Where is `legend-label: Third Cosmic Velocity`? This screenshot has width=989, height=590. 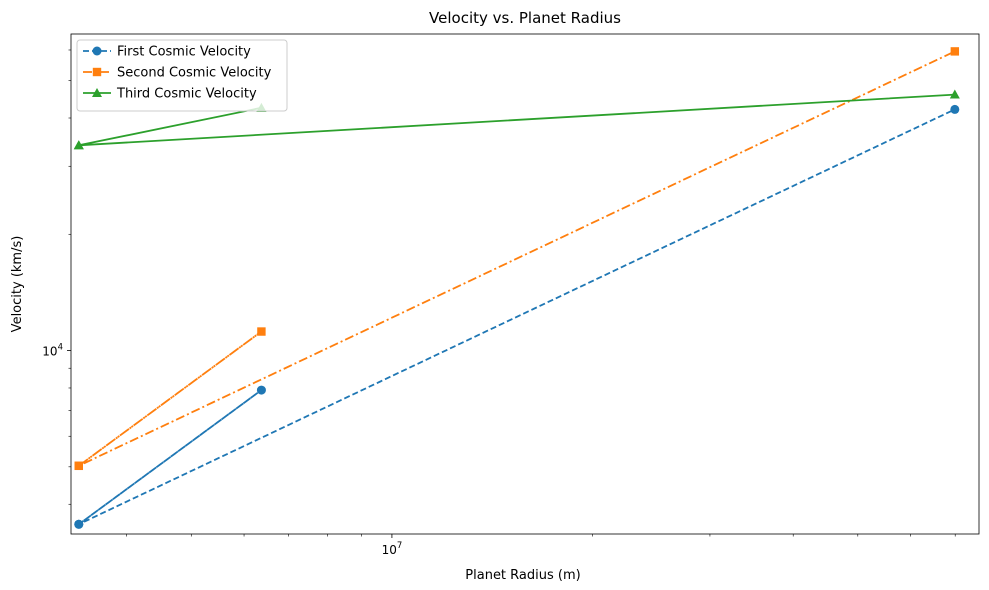 legend-label: Third Cosmic Velocity is located at coordinates (186, 94).